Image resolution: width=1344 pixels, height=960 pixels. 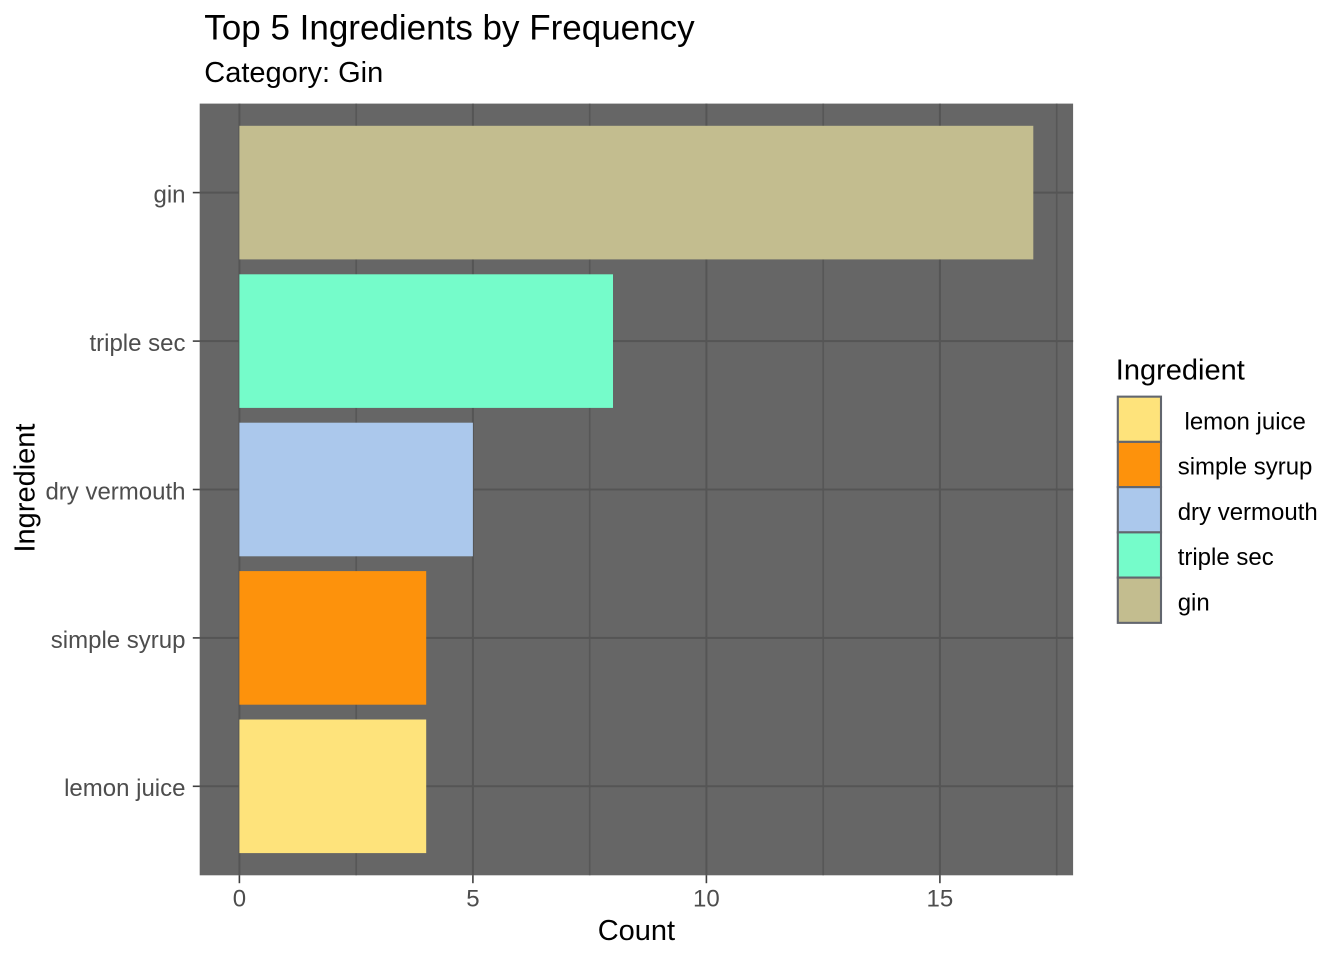 What do you see at coordinates (706, 899) in the screenshot?
I see `svg-text: 10` at bounding box center [706, 899].